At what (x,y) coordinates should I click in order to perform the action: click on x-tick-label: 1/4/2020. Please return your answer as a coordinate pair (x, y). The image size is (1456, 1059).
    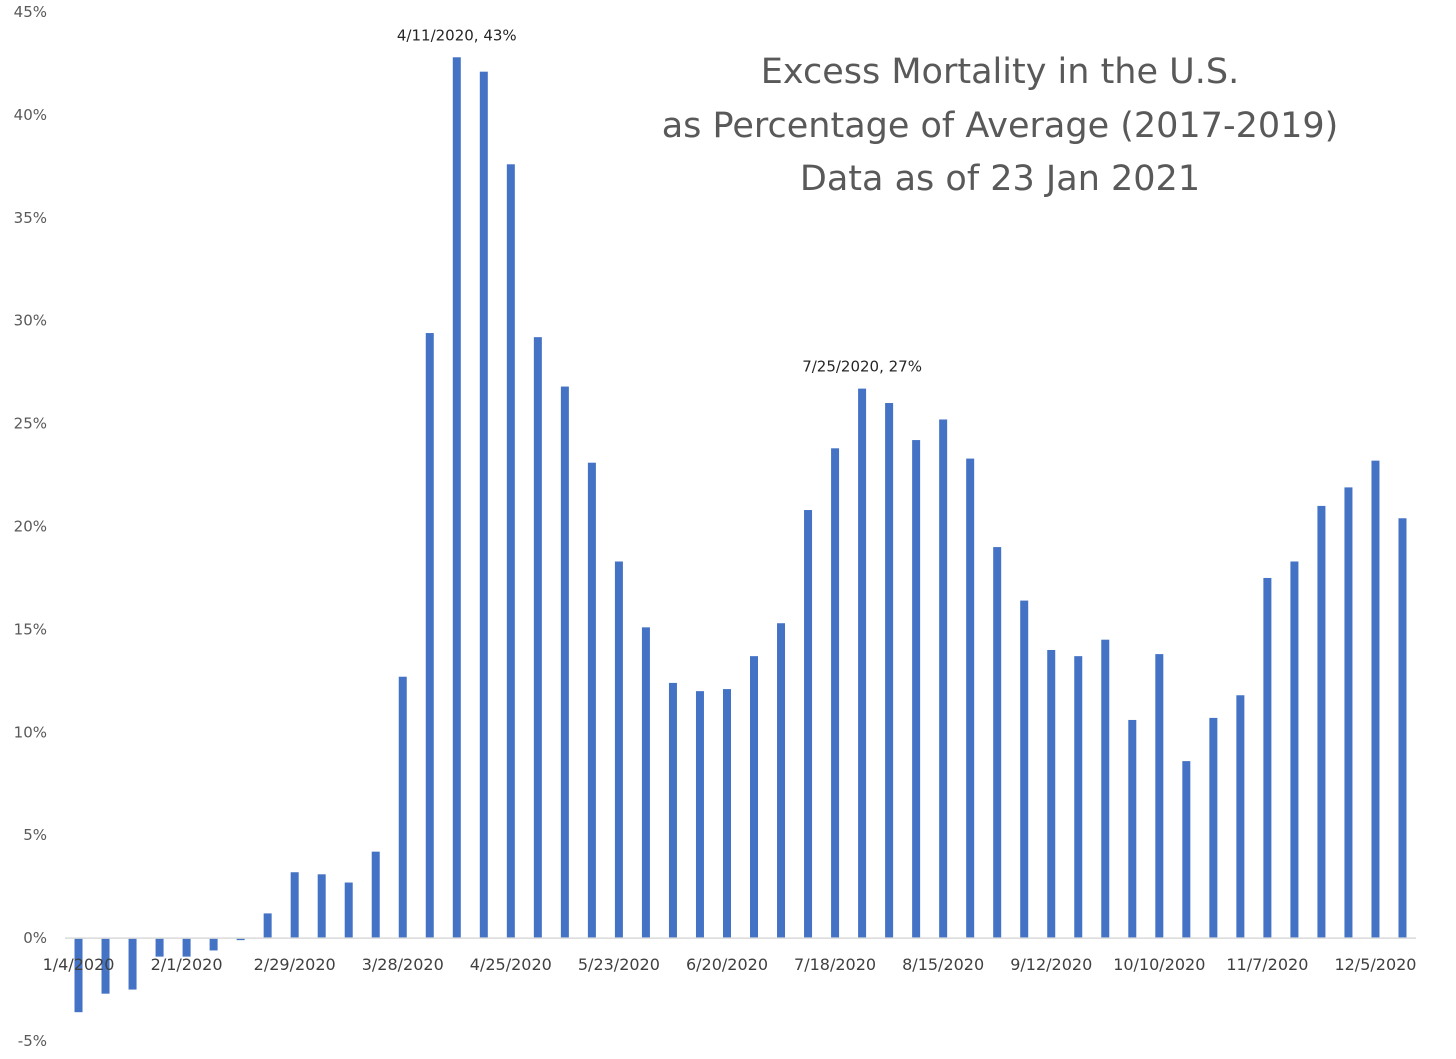
    Looking at the image, I should click on (79, 964).